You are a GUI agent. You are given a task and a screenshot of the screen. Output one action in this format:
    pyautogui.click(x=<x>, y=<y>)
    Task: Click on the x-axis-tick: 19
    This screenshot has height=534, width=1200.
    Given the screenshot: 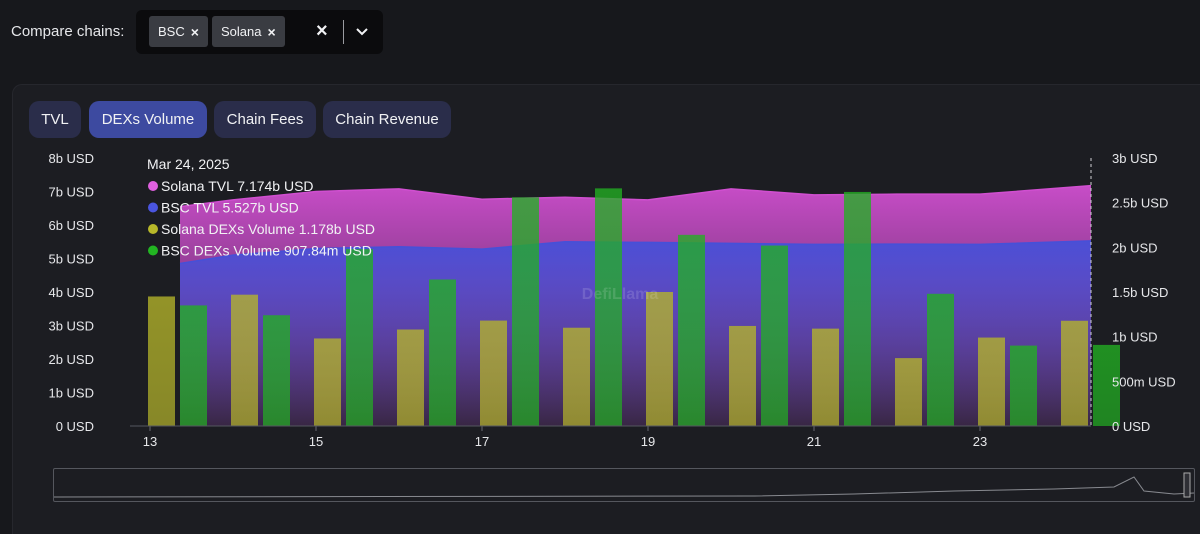 What is the action you would take?
    pyautogui.click(x=648, y=441)
    